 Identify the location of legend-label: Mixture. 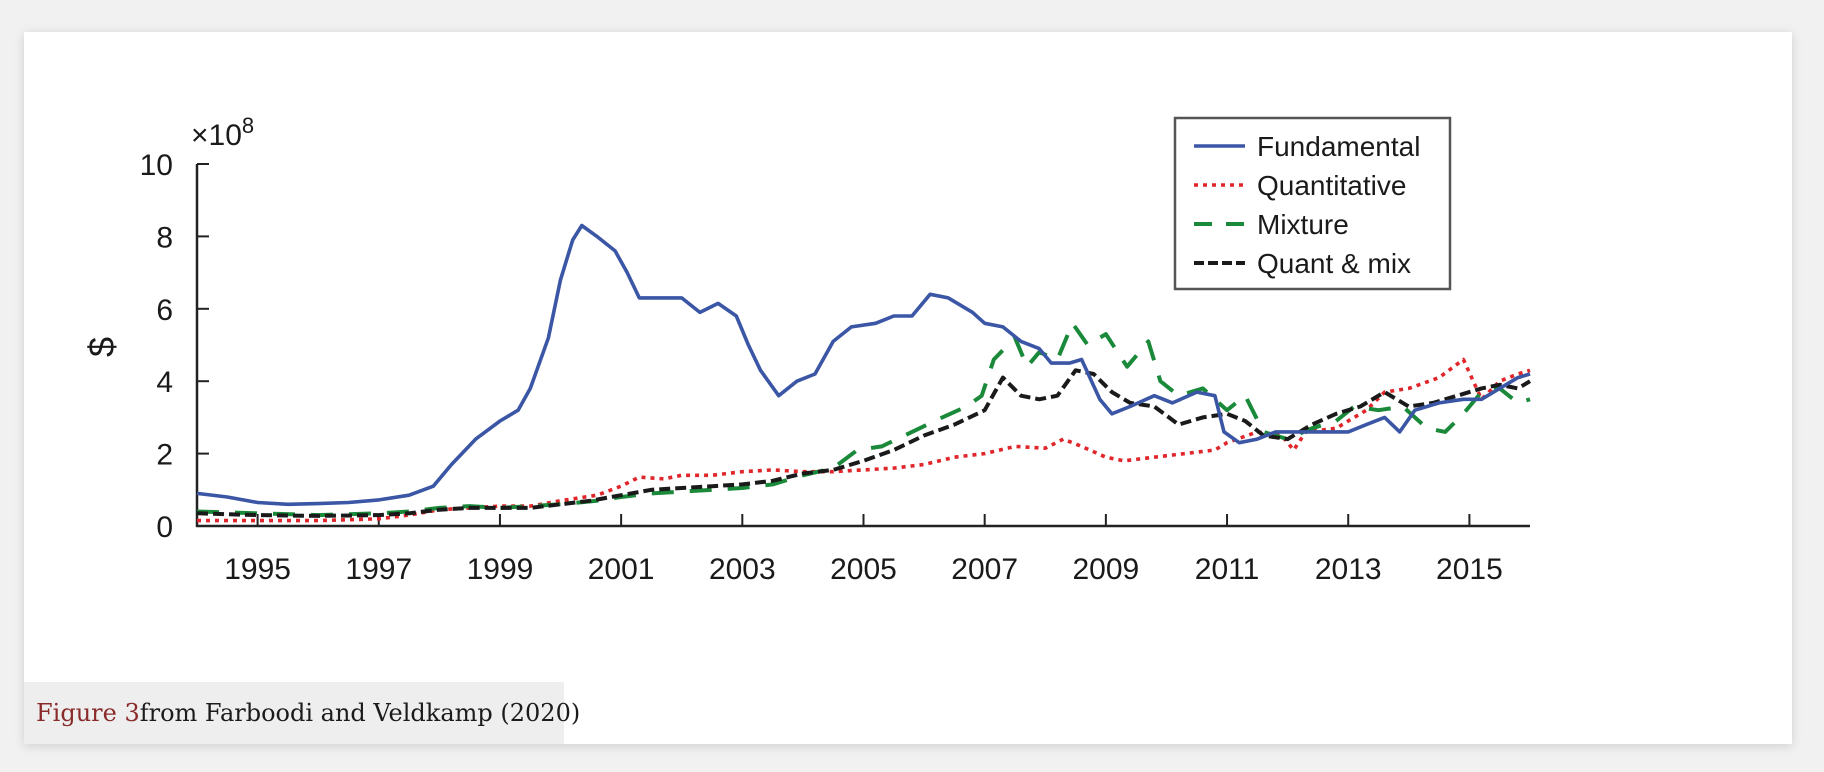
(1303, 224).